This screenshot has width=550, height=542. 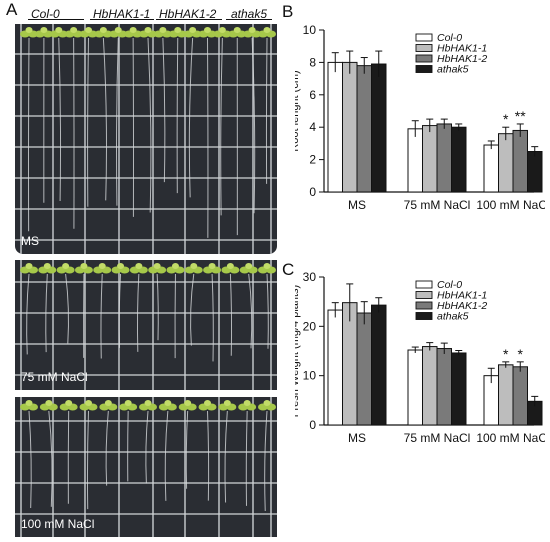 What do you see at coordinates (312, 127) in the screenshot?
I see `y-tick-label: 4` at bounding box center [312, 127].